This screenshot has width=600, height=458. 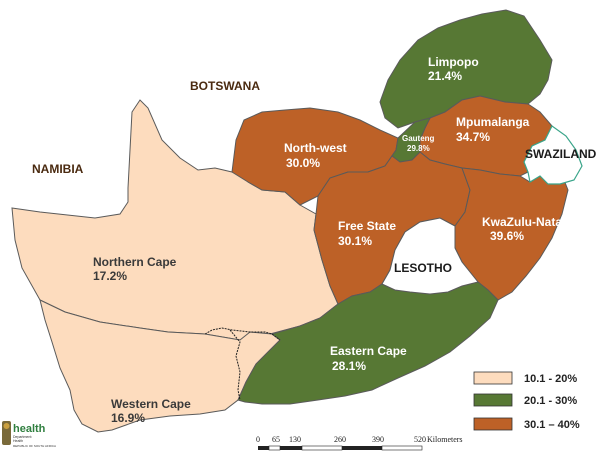 I want to click on label-easterncape-name: Eastern Cape, so click(x=368, y=351).